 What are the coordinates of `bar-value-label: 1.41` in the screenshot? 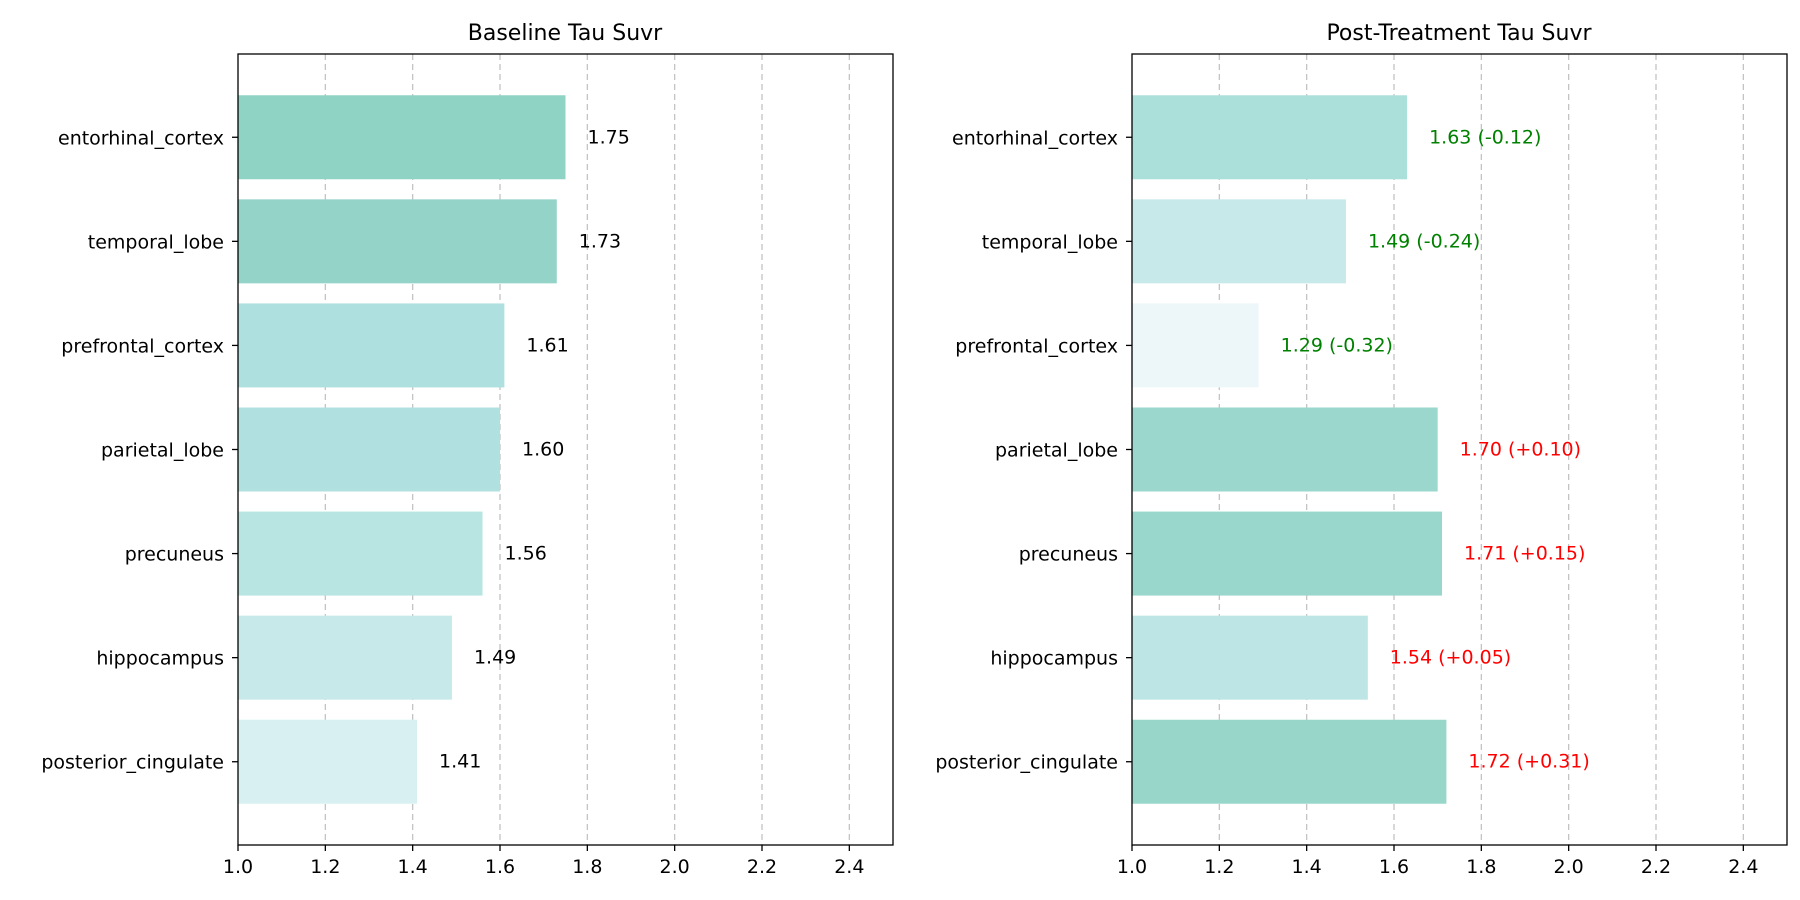 It's located at (460, 762).